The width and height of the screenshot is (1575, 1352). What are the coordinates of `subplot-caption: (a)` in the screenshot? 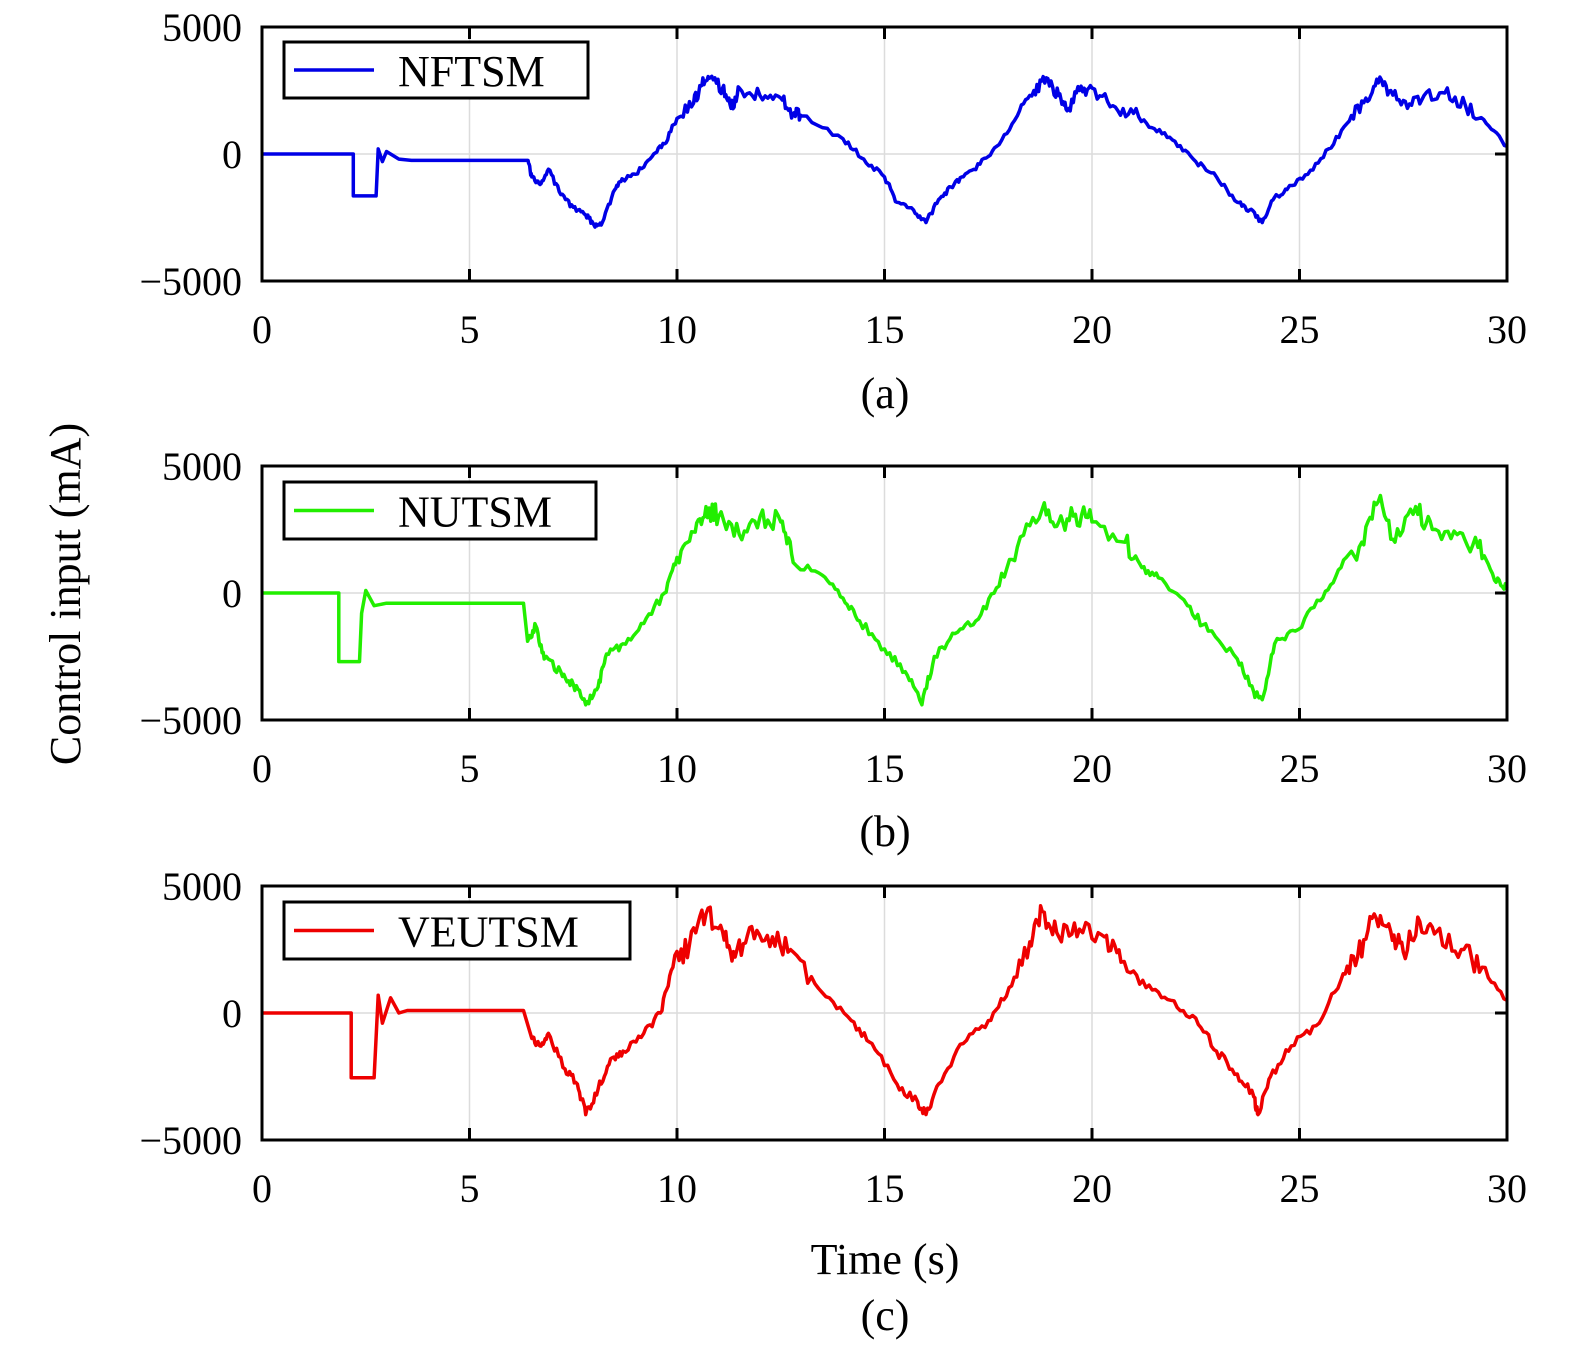 It's located at (885, 393).